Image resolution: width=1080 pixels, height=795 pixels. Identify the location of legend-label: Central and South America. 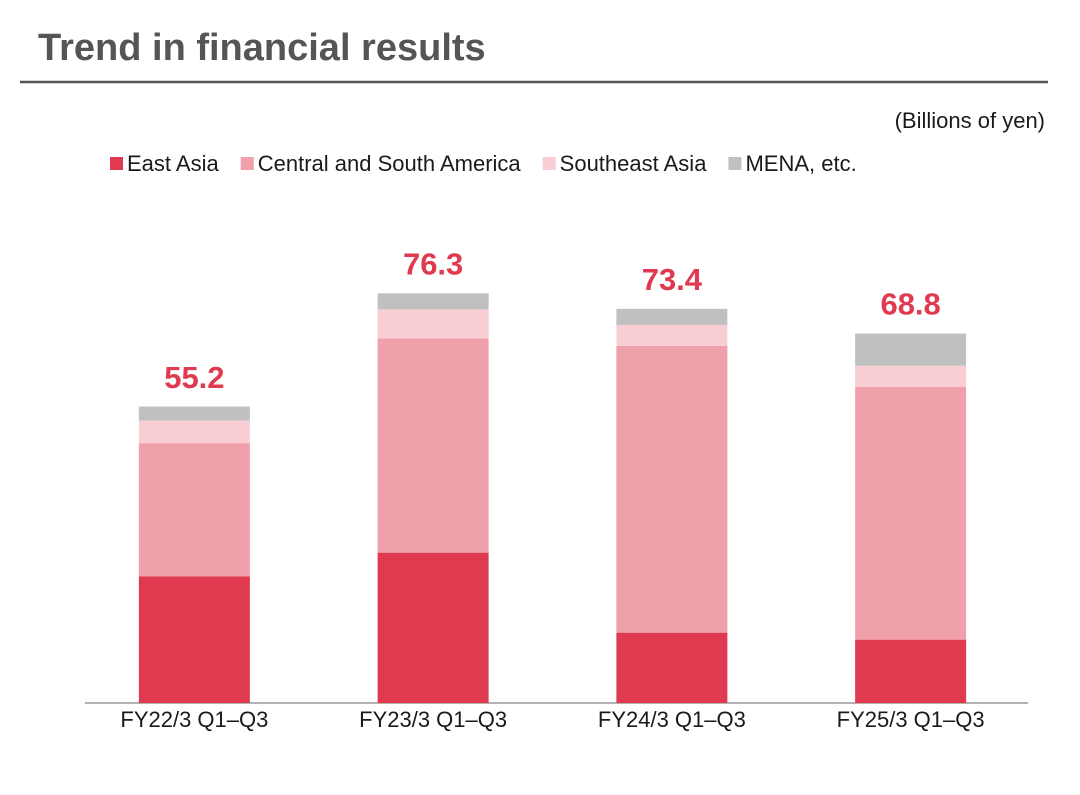
(390, 163).